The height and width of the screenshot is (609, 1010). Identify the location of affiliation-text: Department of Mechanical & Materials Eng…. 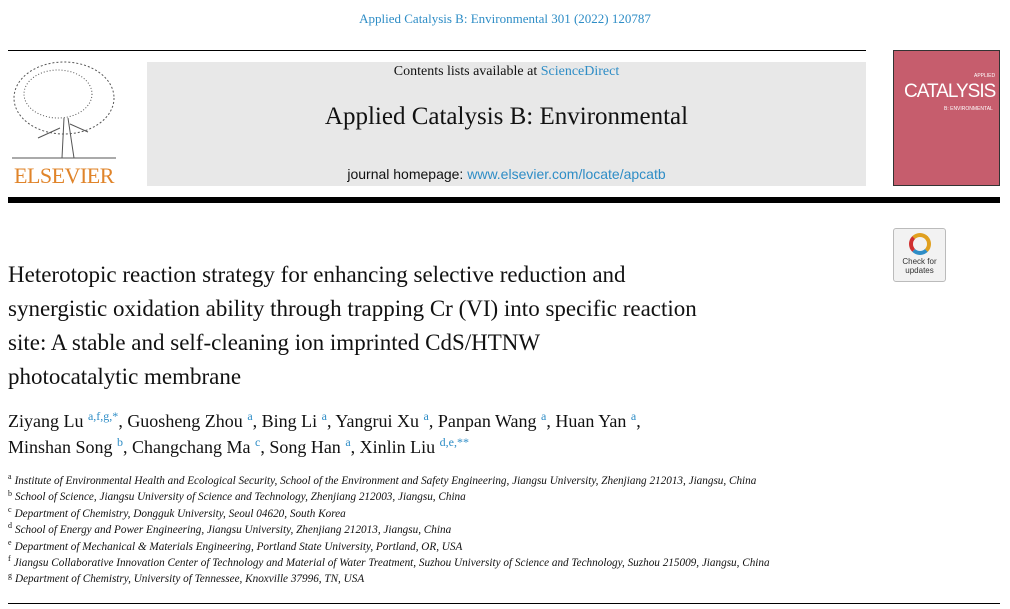
(238, 546).